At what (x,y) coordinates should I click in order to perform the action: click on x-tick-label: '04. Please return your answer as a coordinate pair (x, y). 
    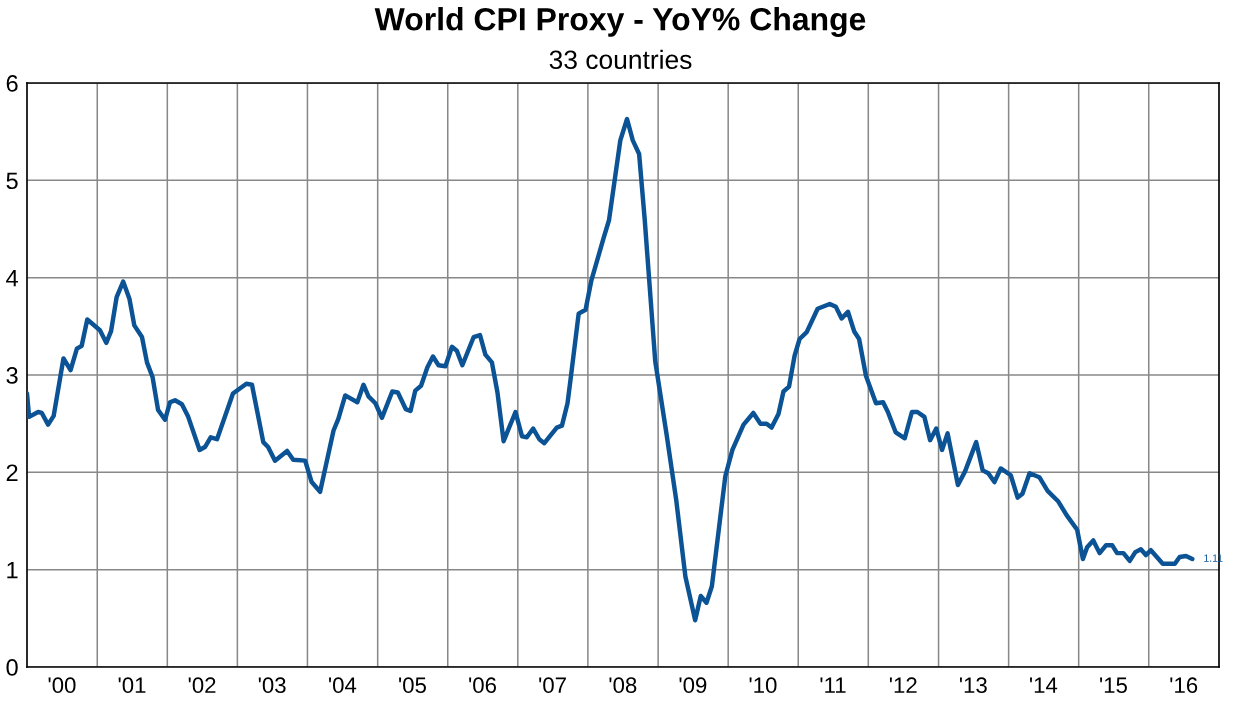
    Looking at the image, I should click on (343, 685).